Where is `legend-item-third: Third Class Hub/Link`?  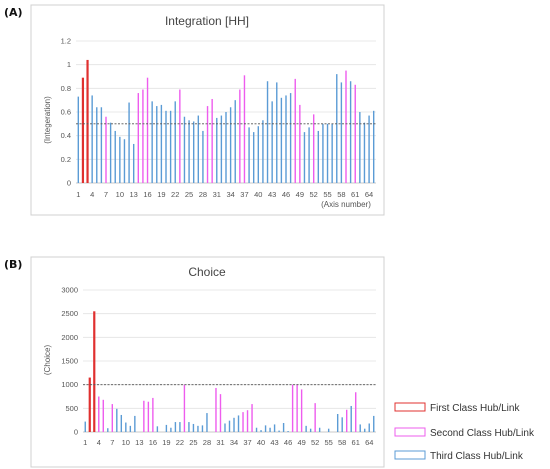 legend-item-third: Third Class Hub/Link is located at coordinates (459, 456).